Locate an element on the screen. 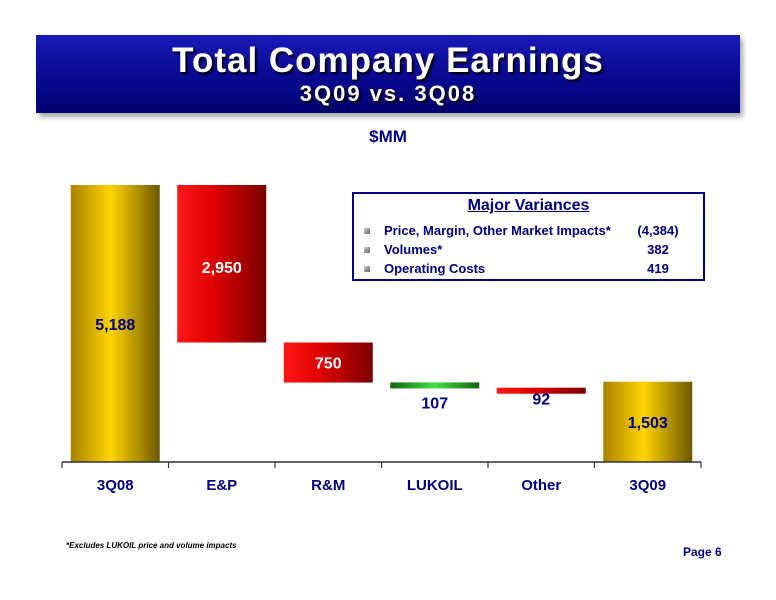  variance-row: Operating Costs 419 is located at coordinates (528, 271).